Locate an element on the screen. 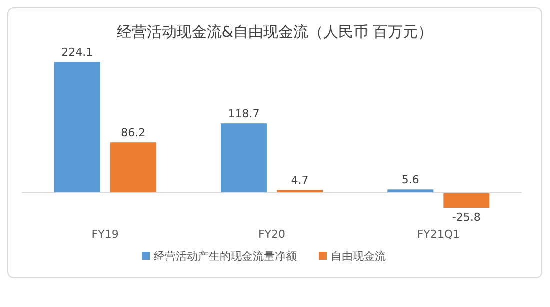 The image size is (550, 307). data-label: -25.8 is located at coordinates (466, 217).